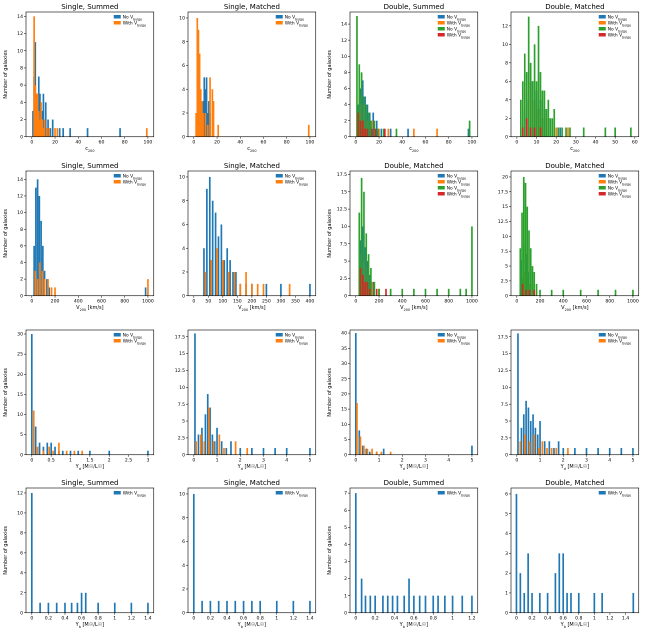 The image size is (647, 635). What do you see at coordinates (292, 619) in the screenshot?
I see `x-tick-label: 1.2` at bounding box center [292, 619].